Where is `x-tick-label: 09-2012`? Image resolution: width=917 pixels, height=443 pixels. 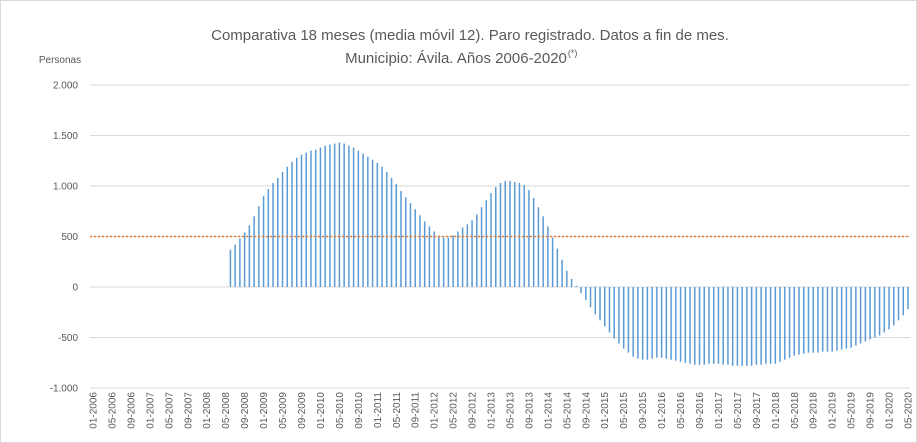 x-tick-label: 09-2012 is located at coordinates (473, 410).